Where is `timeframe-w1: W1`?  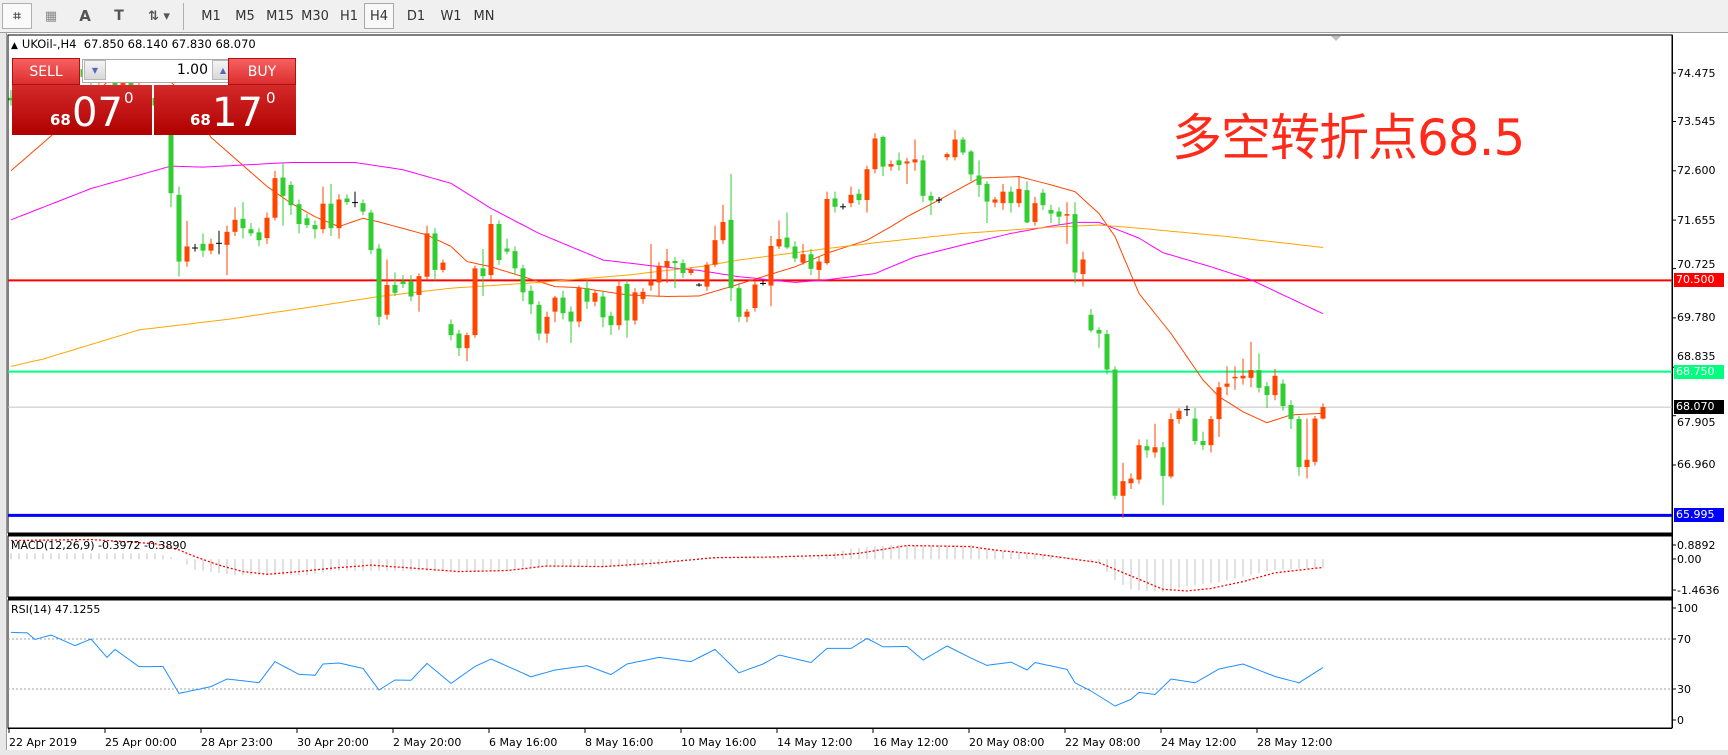
timeframe-w1: W1 is located at coordinates (451, 16).